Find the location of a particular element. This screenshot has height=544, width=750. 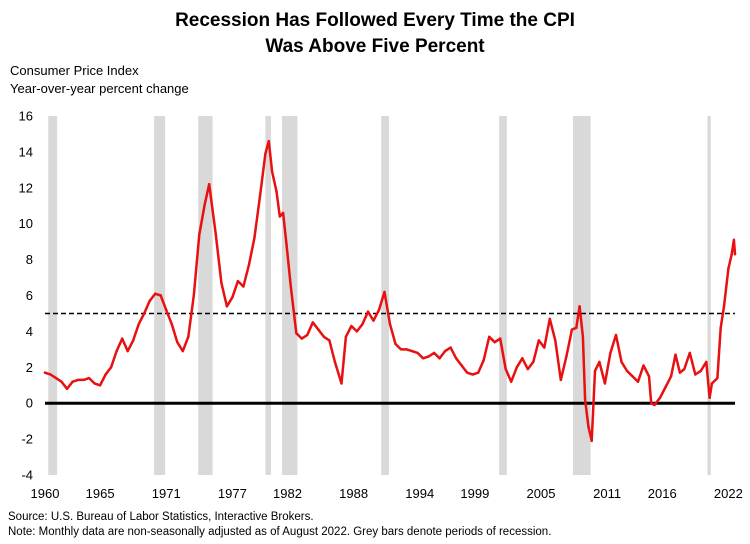

x-tick-label-6: 1994 is located at coordinates (419, 493).